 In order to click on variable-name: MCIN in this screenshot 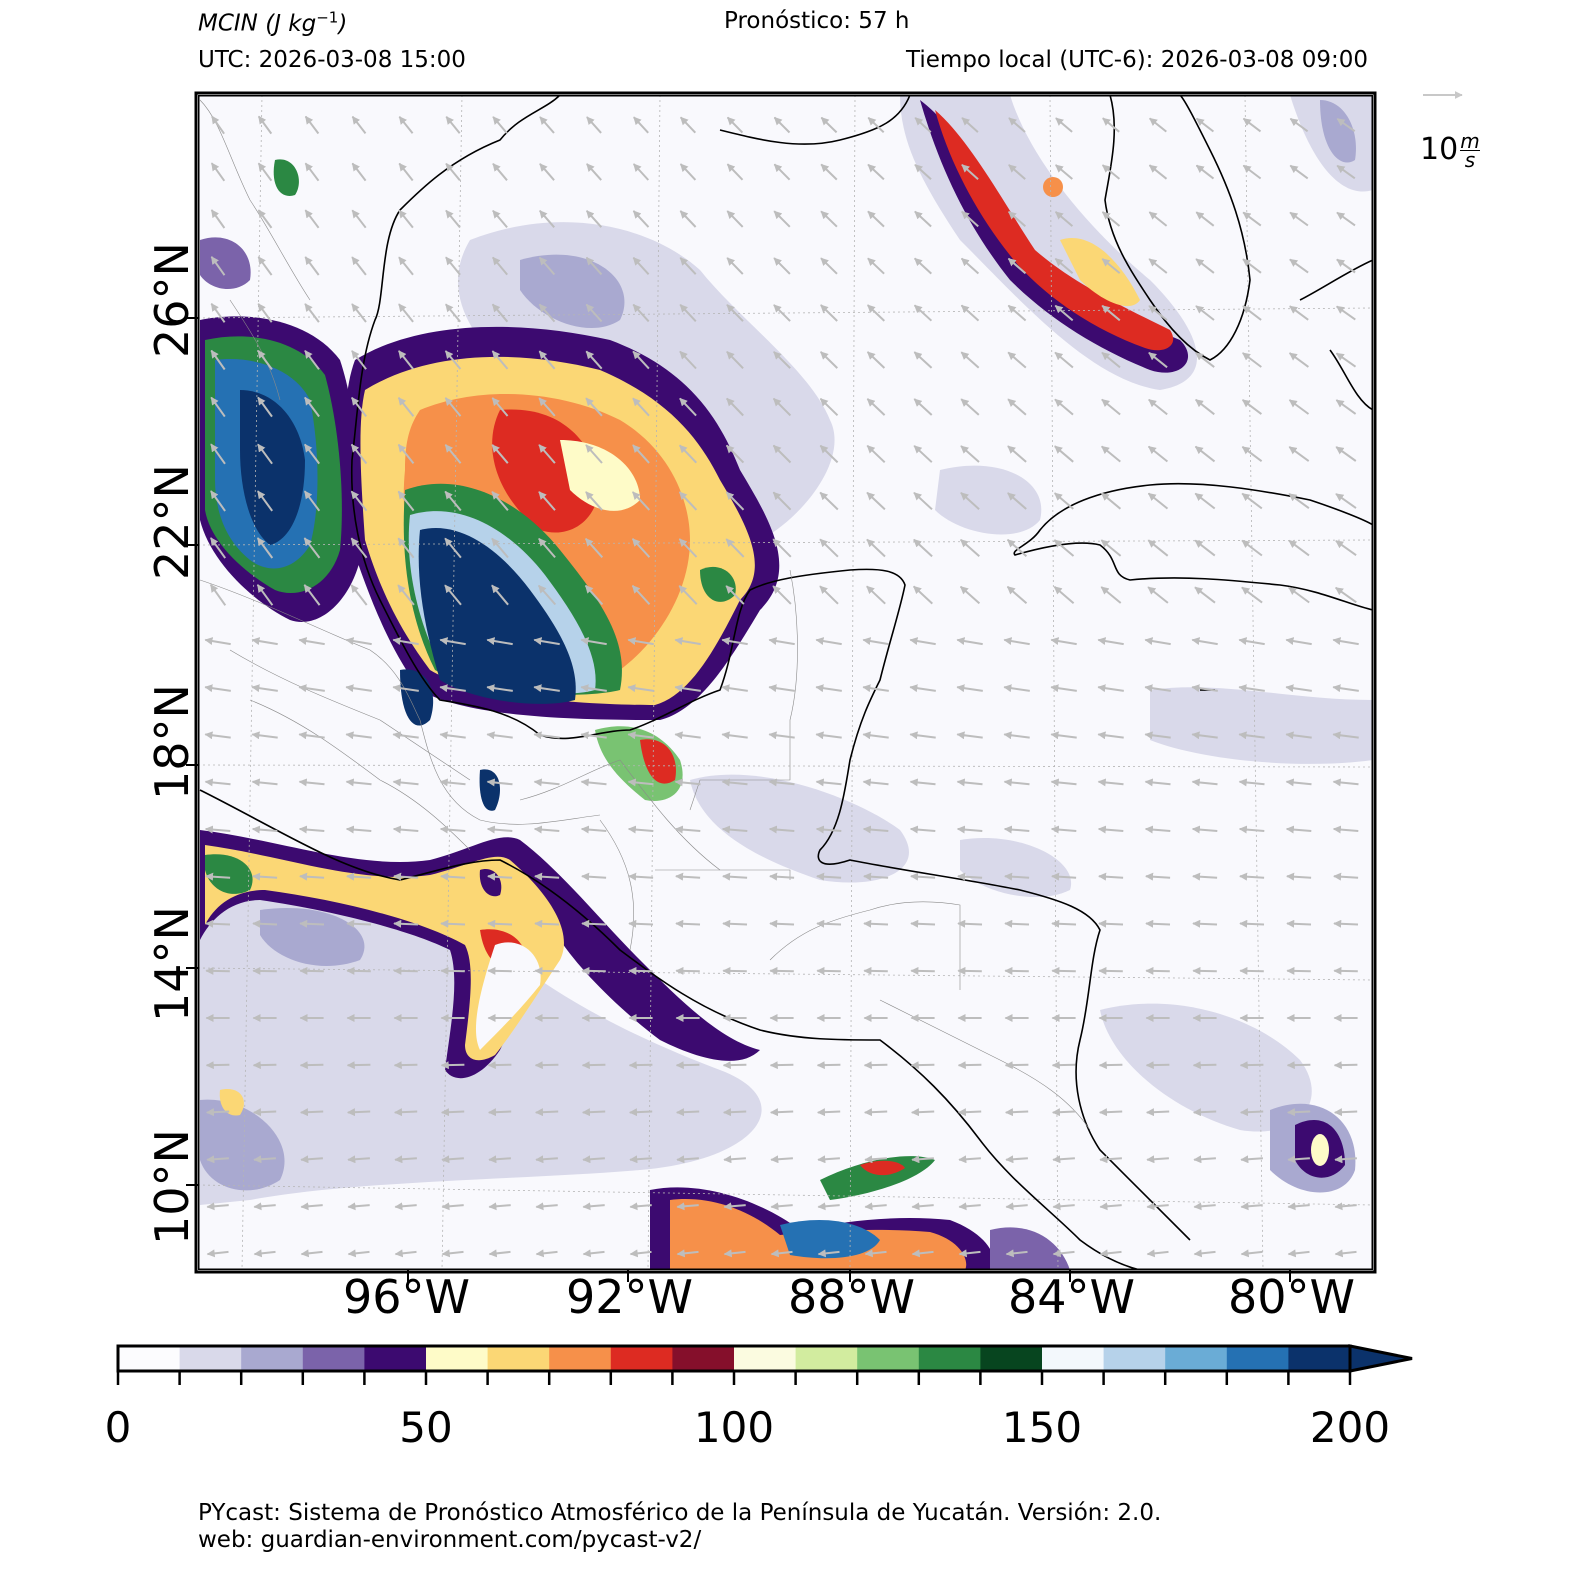, I will do `click(228, 23)`.